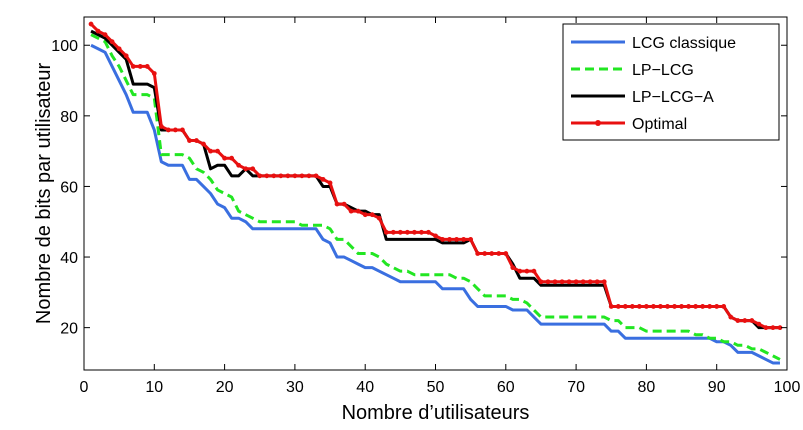 Image resolution: width=803 pixels, height=430 pixels. I want to click on y-tick-label: 100, so click(64, 46).